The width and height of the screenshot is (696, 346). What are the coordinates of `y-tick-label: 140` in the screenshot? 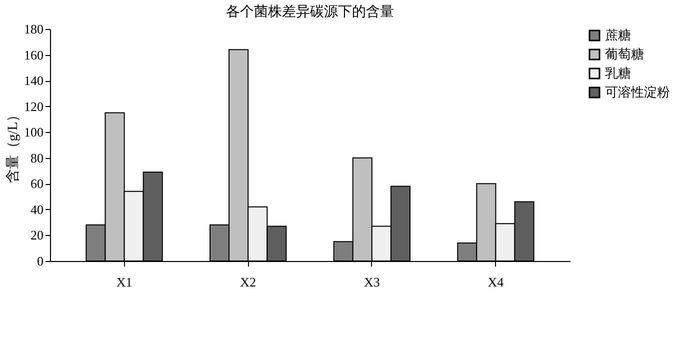 It's located at (34, 80).